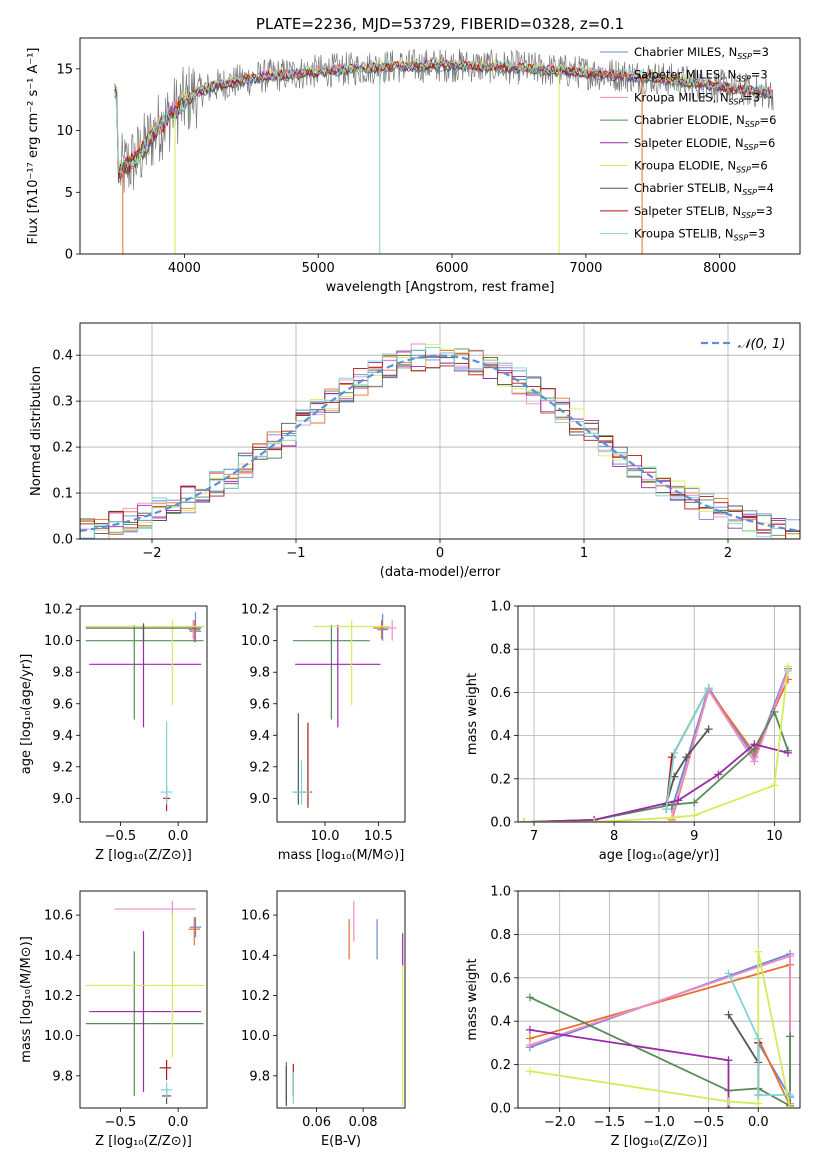  I want to click on x-tick-label: −0.5, so click(121, 1122).